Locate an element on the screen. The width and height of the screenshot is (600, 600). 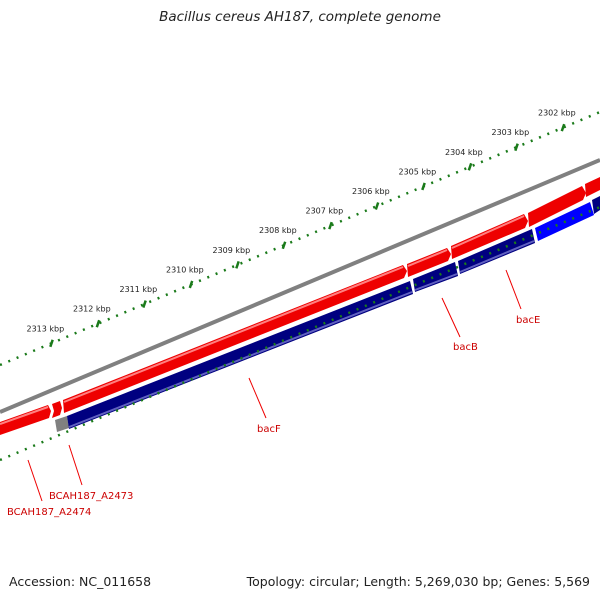
kbp-tick-label: 2303 kbp is located at coordinates (511, 132).